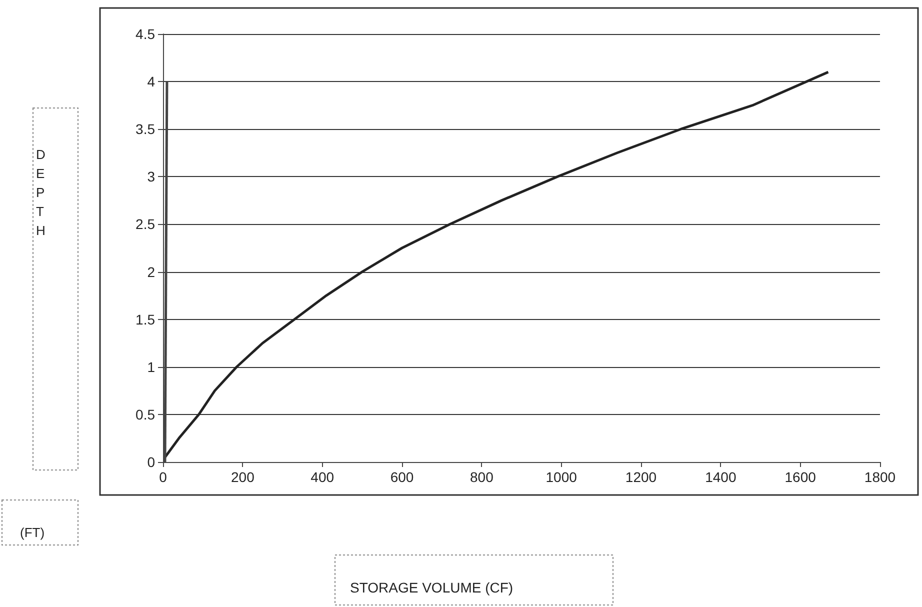 The height and width of the screenshot is (607, 922). I want to click on x-tick-label: 1600, so click(800, 477).